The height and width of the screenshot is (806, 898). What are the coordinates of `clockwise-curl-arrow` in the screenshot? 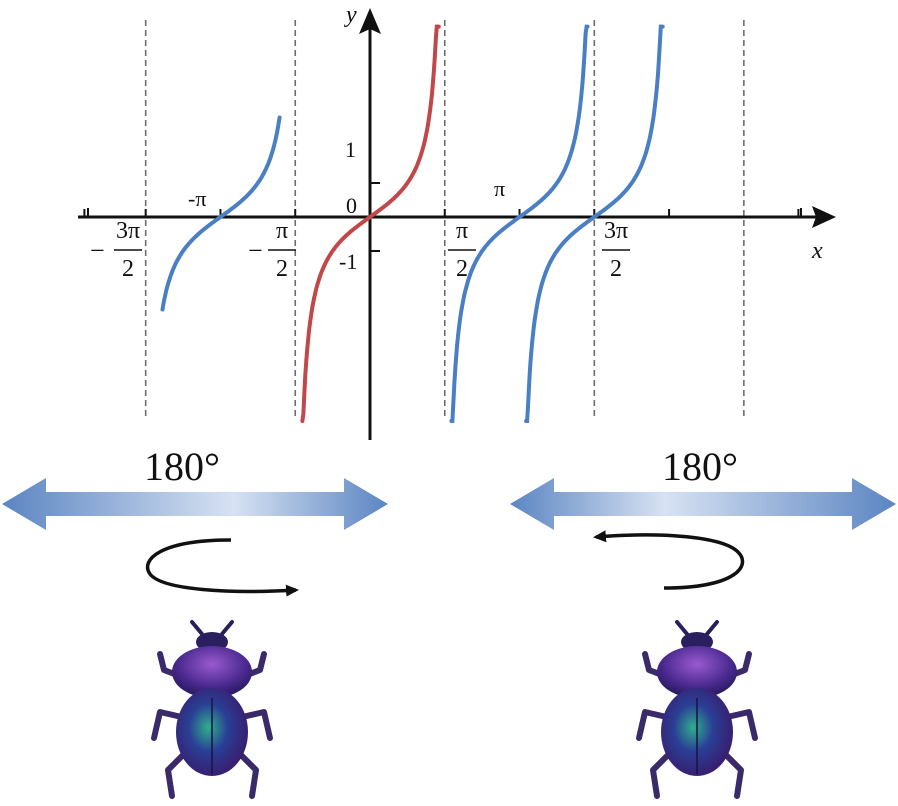 It's located at (222, 567).